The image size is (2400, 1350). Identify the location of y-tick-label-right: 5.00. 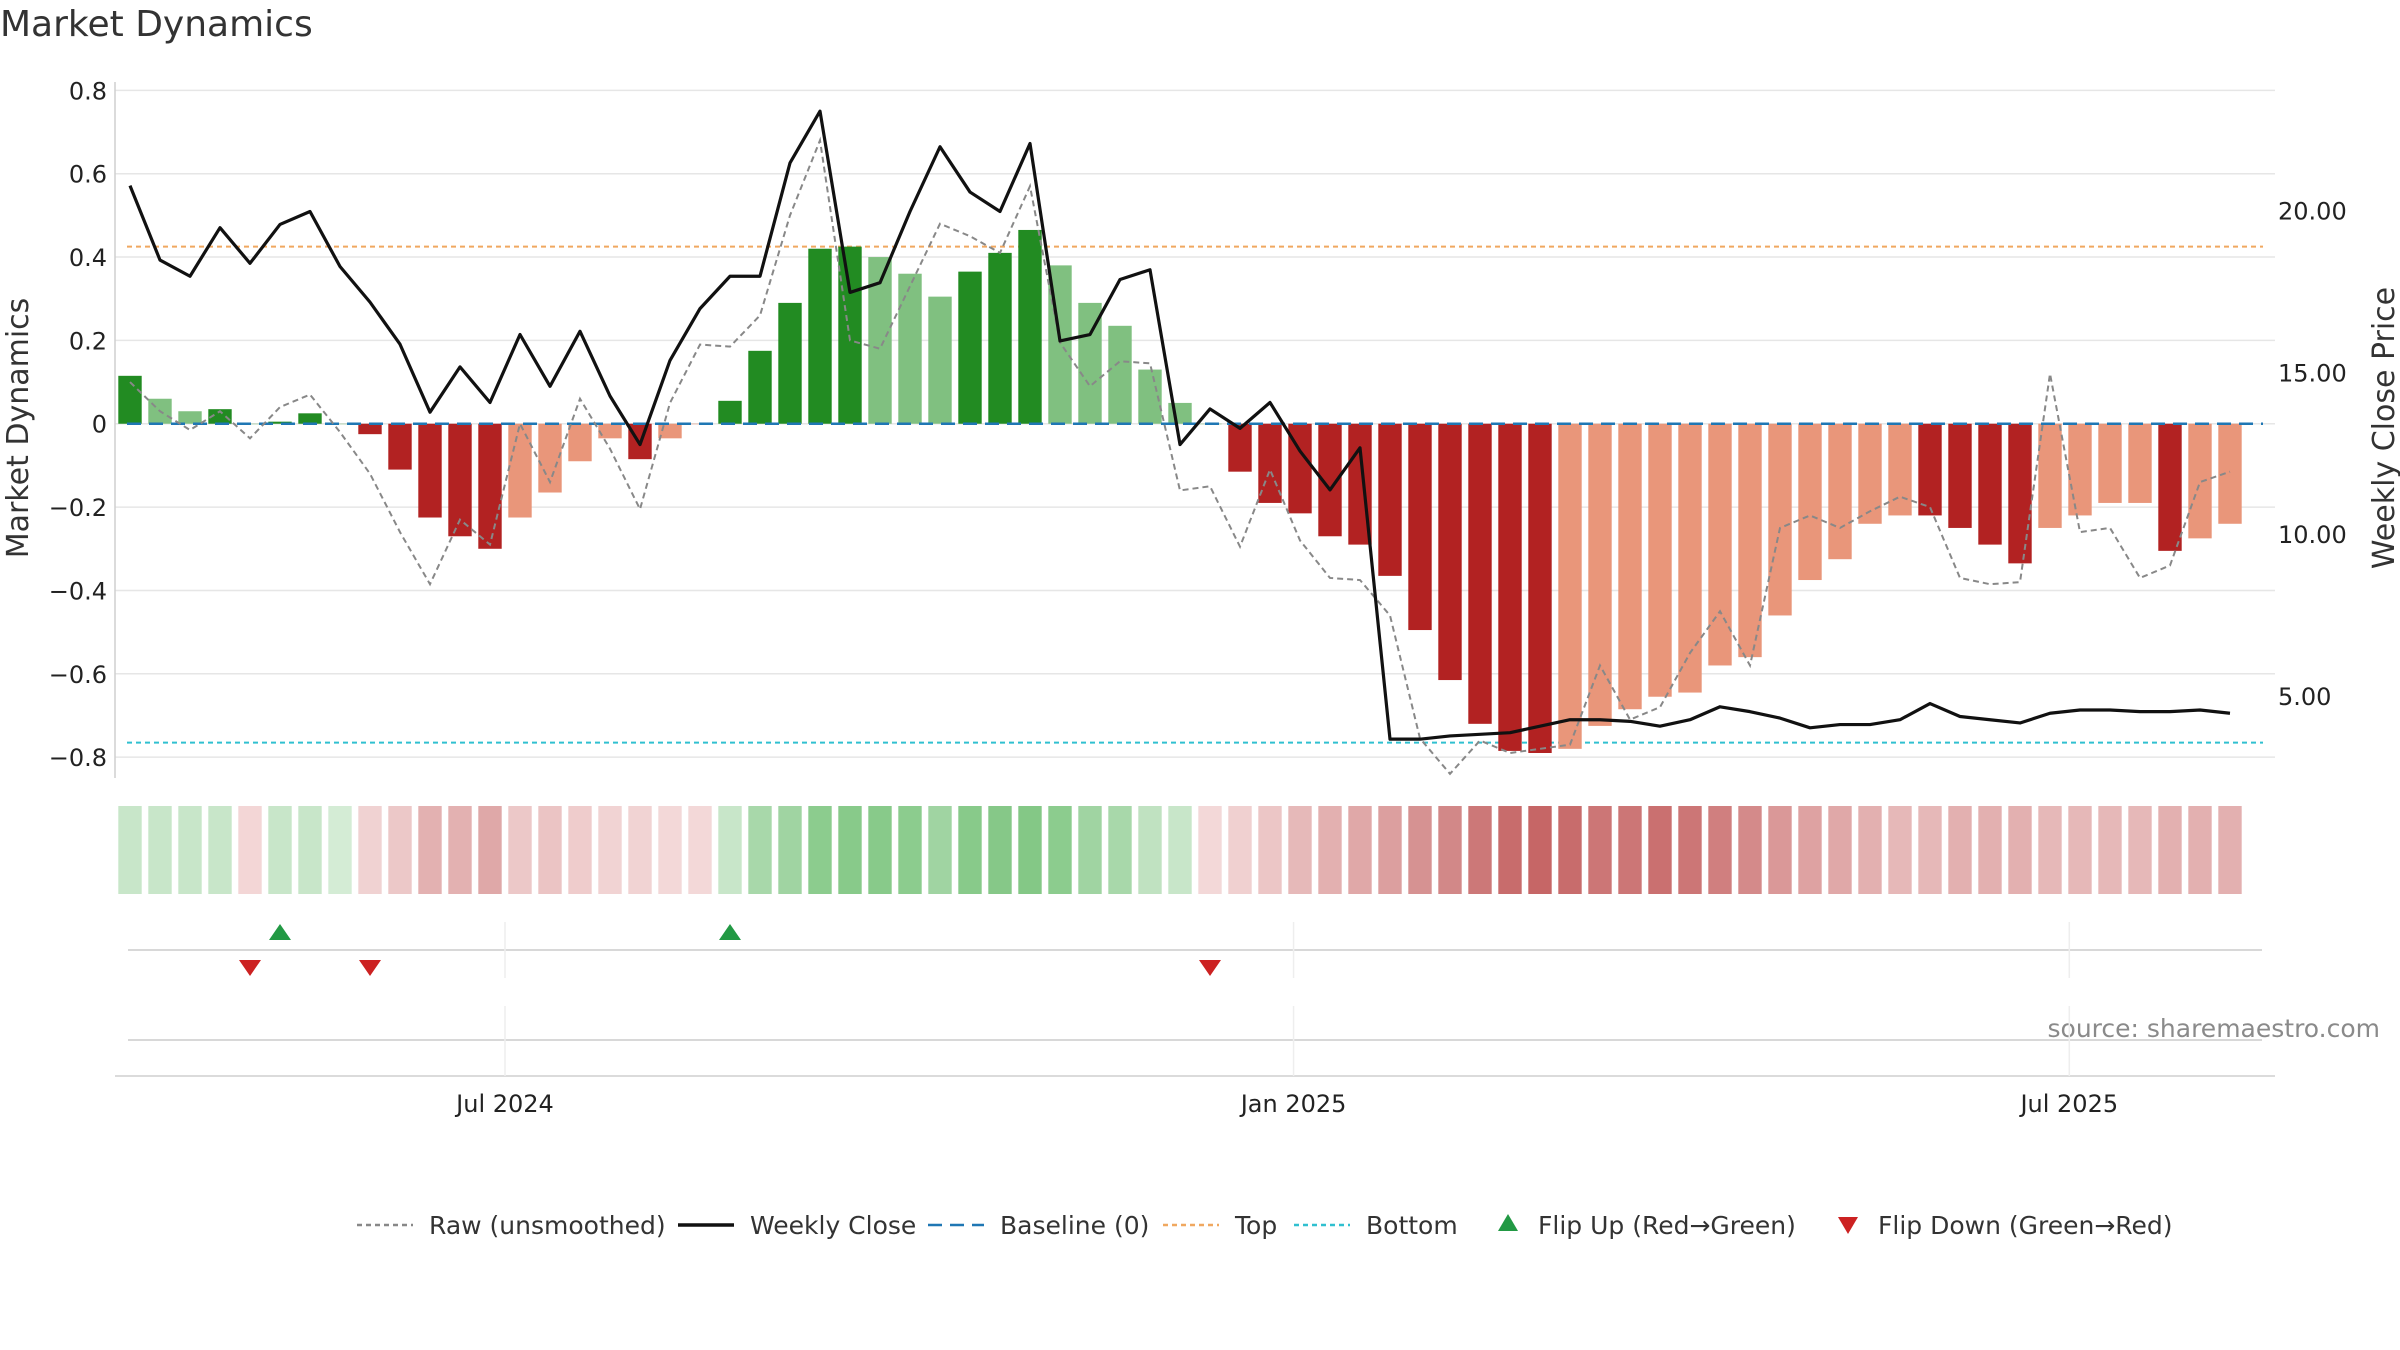
(2304, 697).